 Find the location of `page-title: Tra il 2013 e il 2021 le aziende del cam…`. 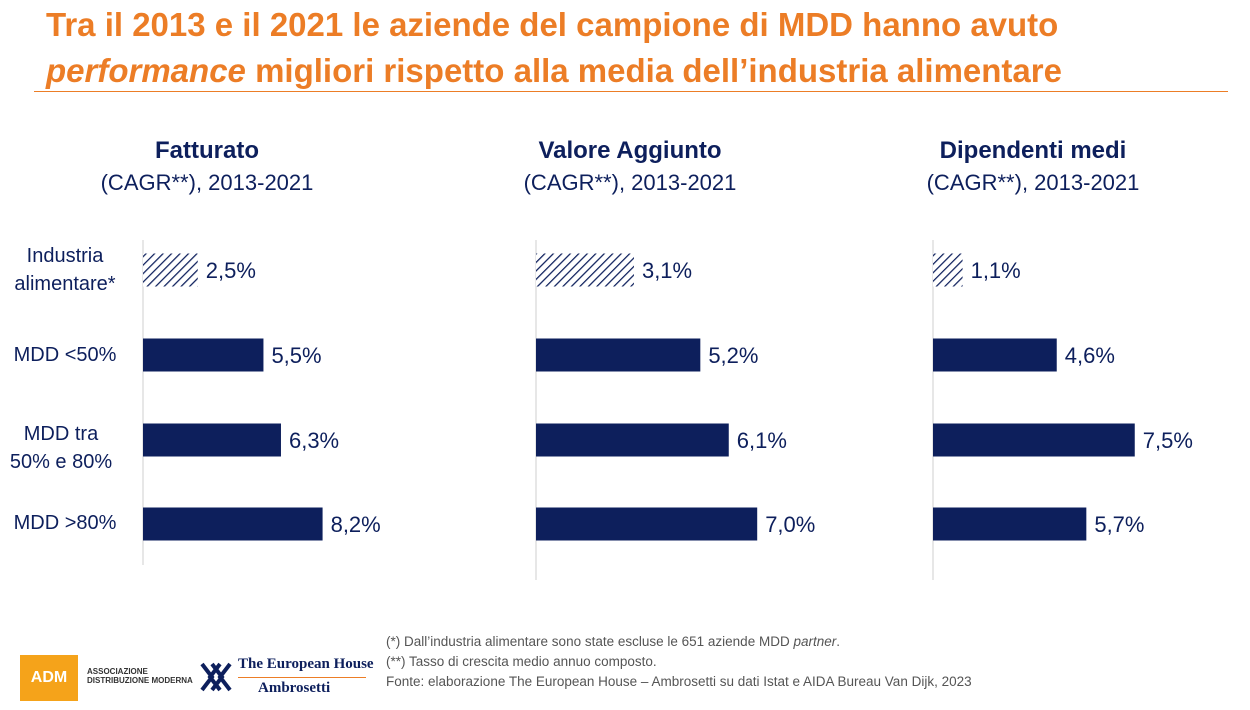

page-title: Tra il 2013 e il 2021 le aziende del cam… is located at coordinates (636, 48).